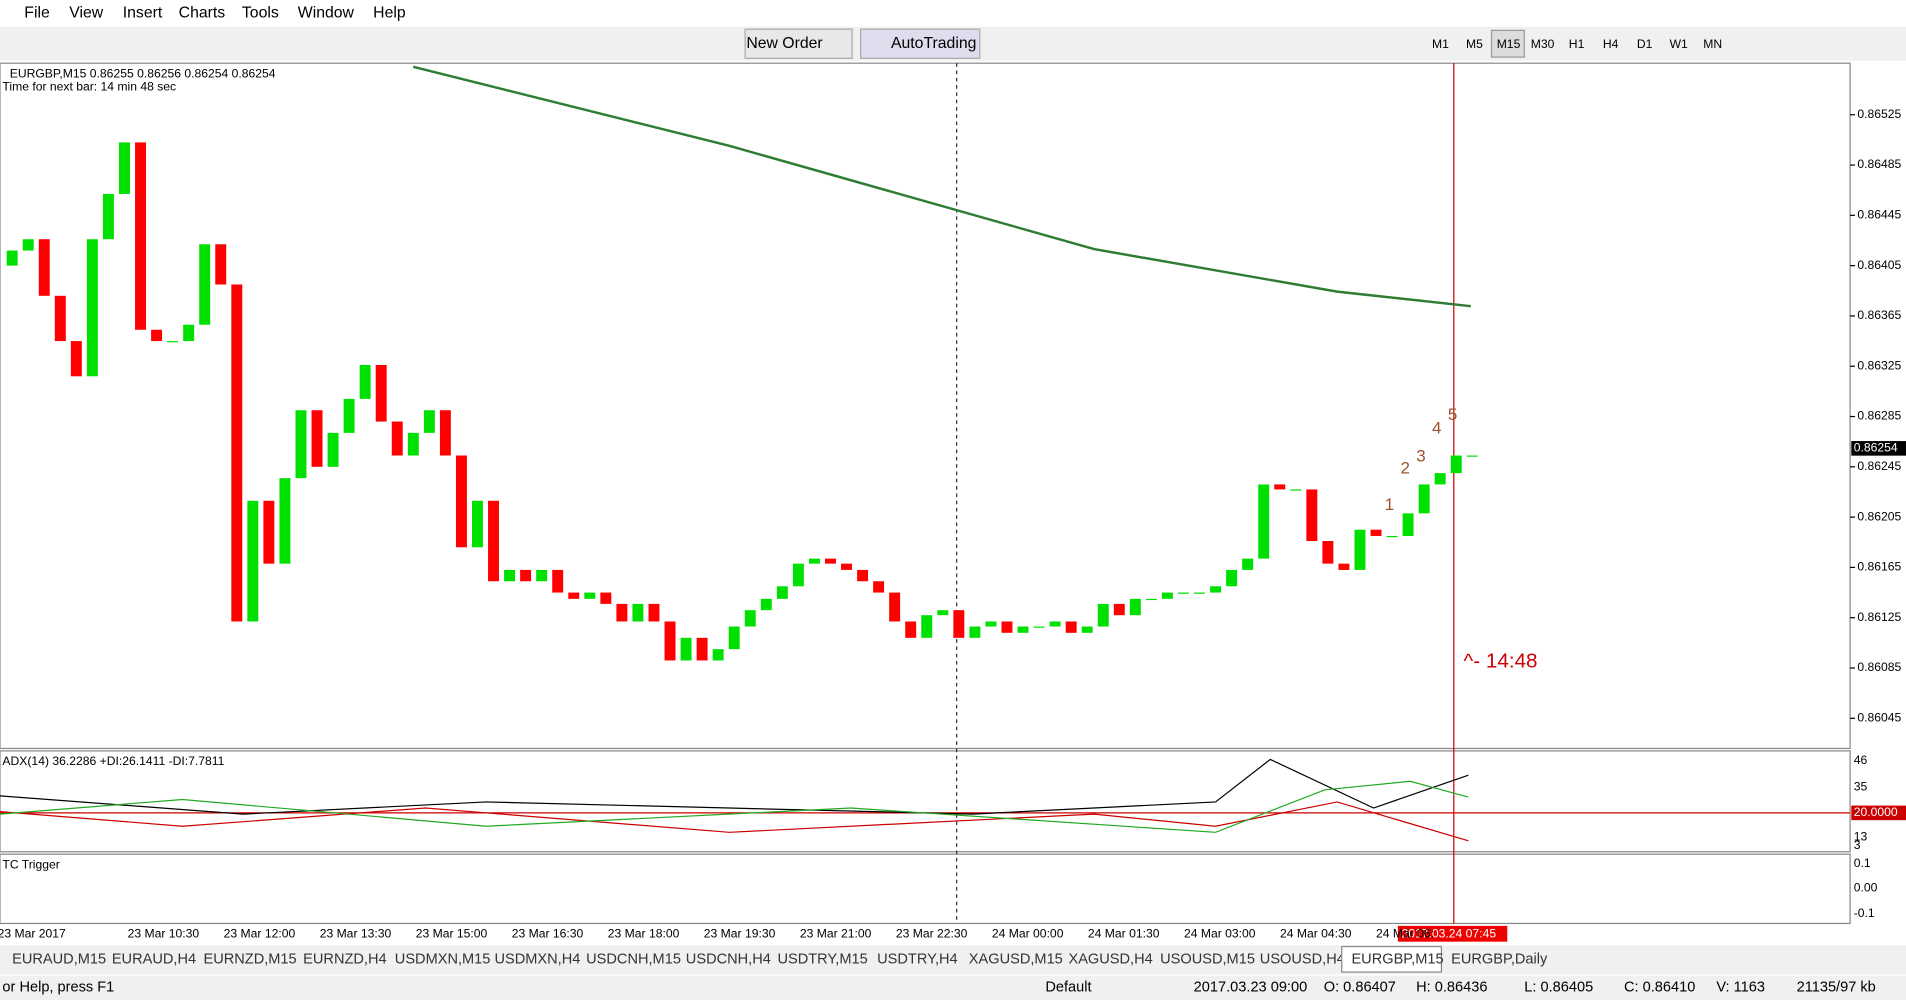 Image resolution: width=1906 pixels, height=1000 pixels. What do you see at coordinates (1449, 934) in the screenshot?
I see `time-cursor: 2017.03.24 07:45` at bounding box center [1449, 934].